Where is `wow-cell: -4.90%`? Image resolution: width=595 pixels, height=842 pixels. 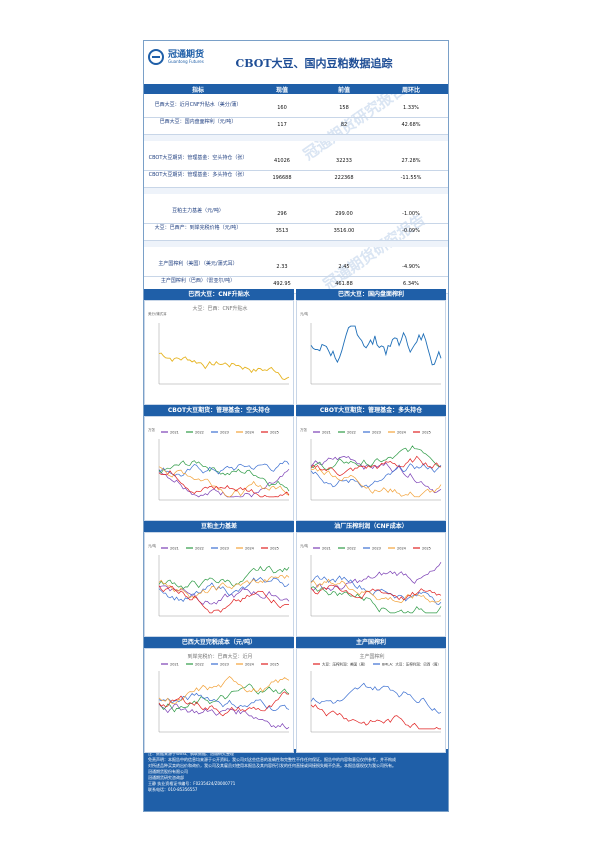
wow-cell: -4.90% is located at coordinates (411, 267).